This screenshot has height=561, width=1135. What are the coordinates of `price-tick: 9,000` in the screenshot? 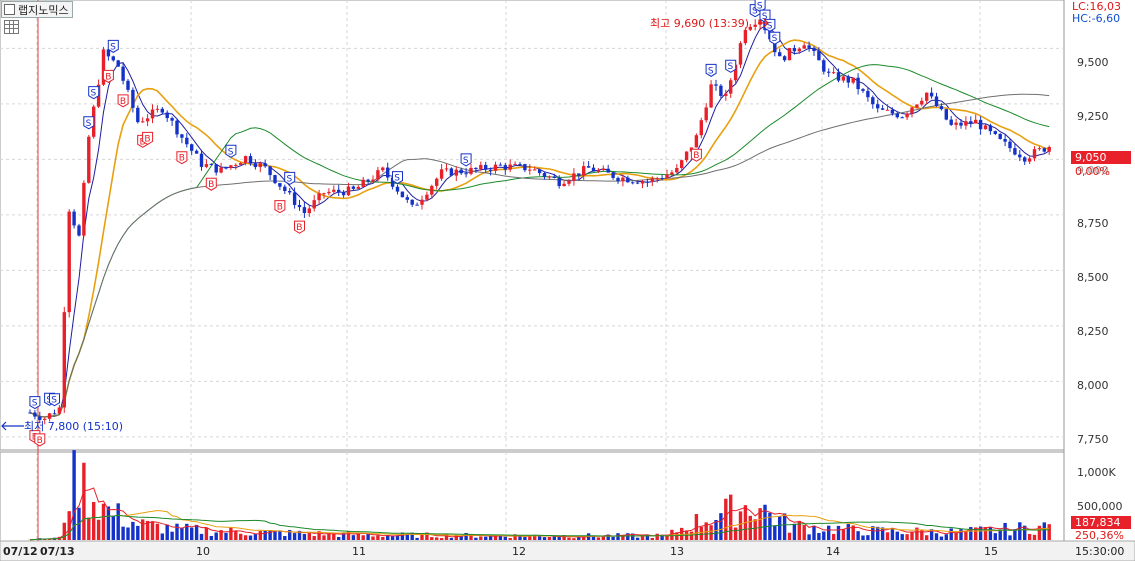 It's located at (1093, 170).